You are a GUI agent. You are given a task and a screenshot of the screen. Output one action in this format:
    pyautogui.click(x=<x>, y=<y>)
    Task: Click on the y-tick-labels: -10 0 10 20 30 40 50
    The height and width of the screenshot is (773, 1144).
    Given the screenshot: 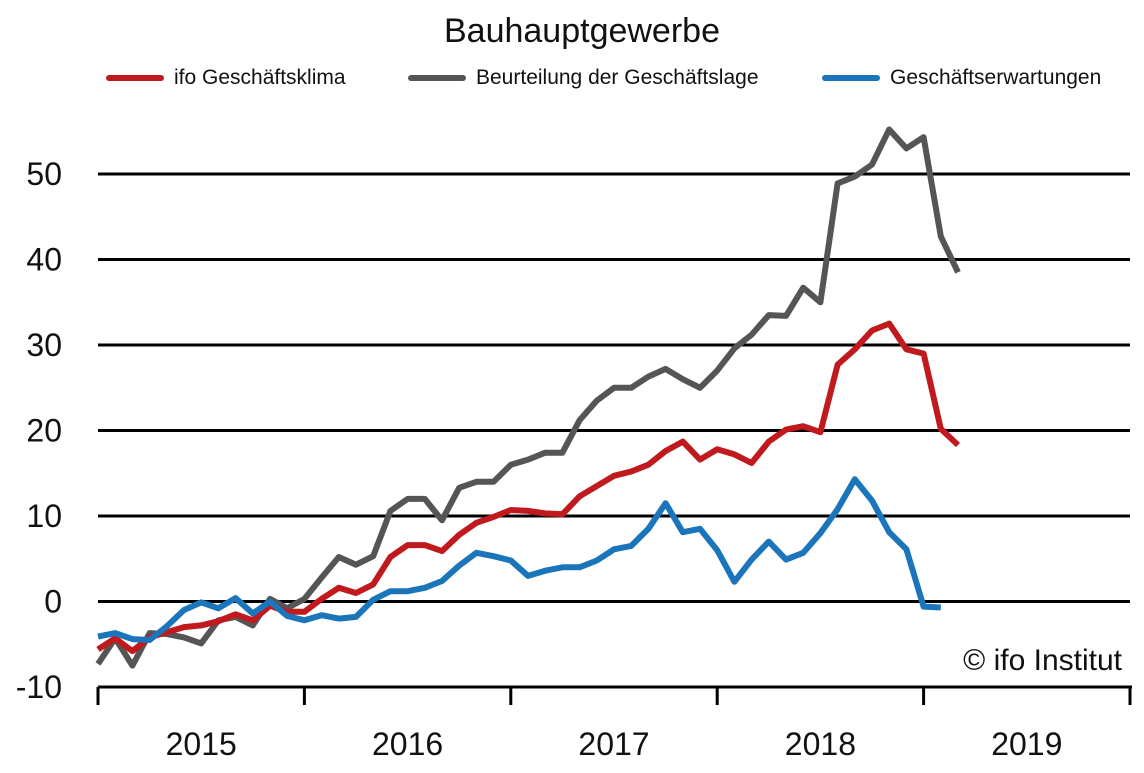 What is the action you would take?
    pyautogui.click(x=39, y=430)
    